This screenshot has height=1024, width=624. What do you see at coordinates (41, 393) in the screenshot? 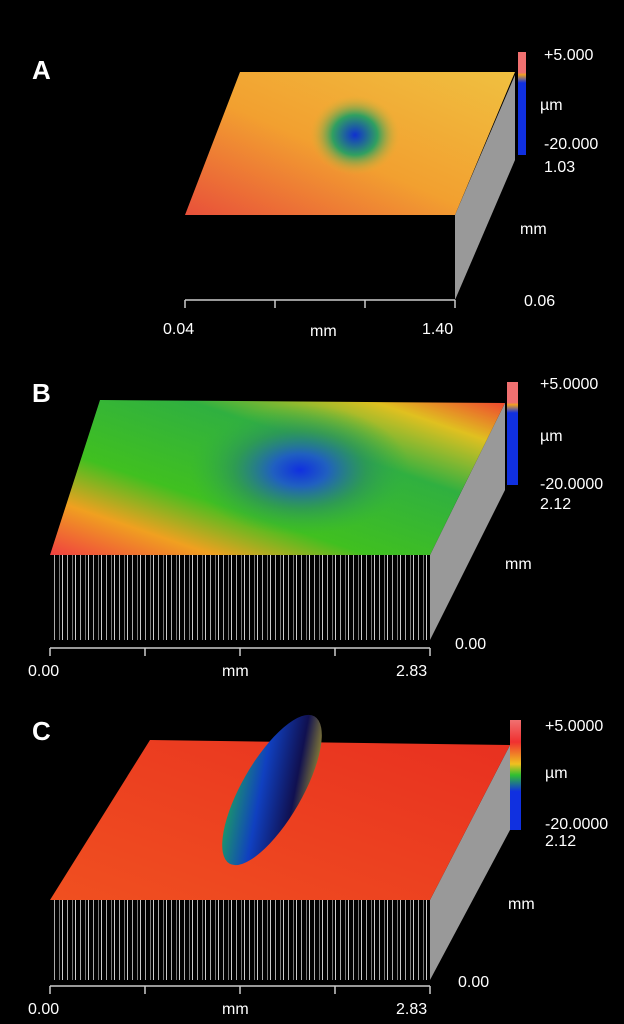
I see `panel-label: B` at bounding box center [41, 393].